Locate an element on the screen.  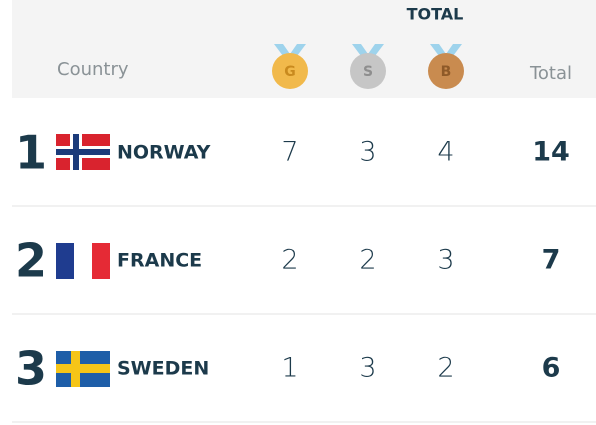
gold-medal: G is located at coordinates (290, 66).